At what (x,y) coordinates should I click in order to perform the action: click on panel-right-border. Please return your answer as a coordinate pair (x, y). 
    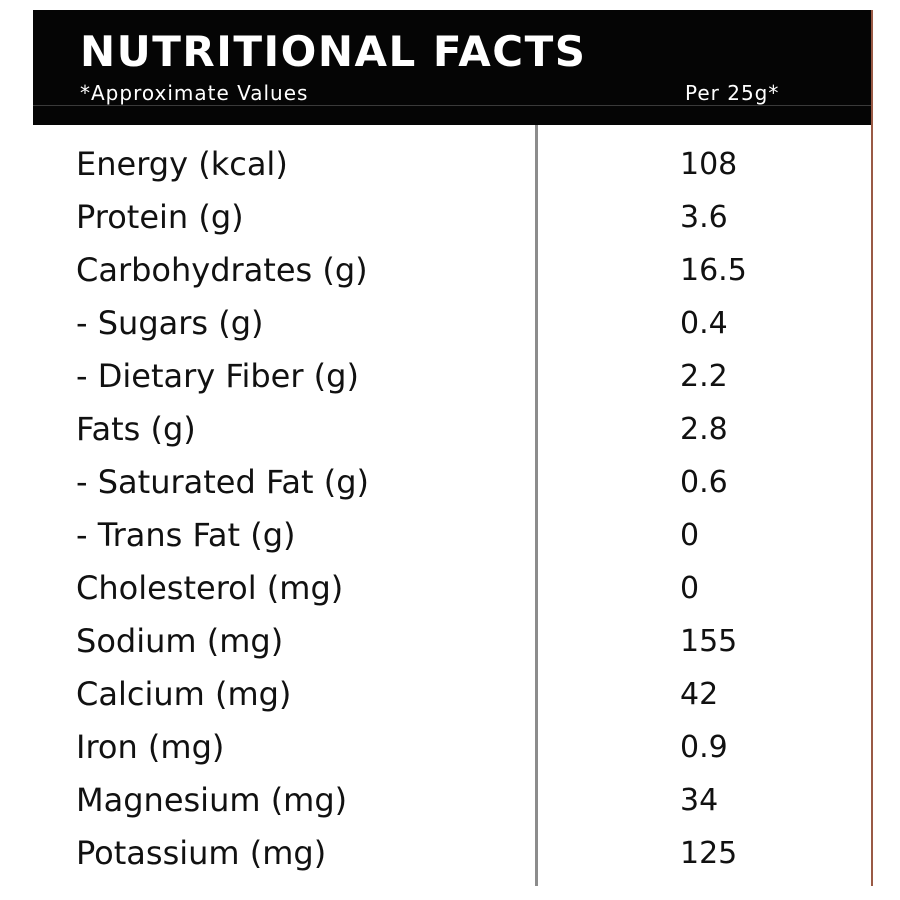
    Looking at the image, I should click on (872, 448).